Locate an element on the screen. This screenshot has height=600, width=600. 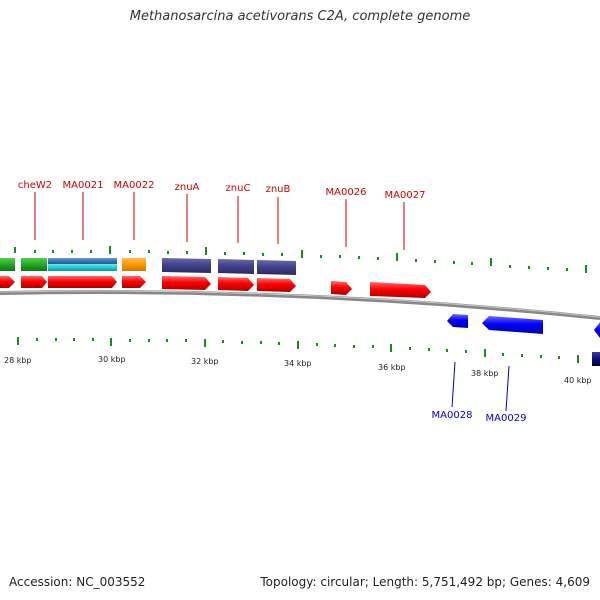
scale-label-36kbp: 36 kbp is located at coordinates (392, 367).